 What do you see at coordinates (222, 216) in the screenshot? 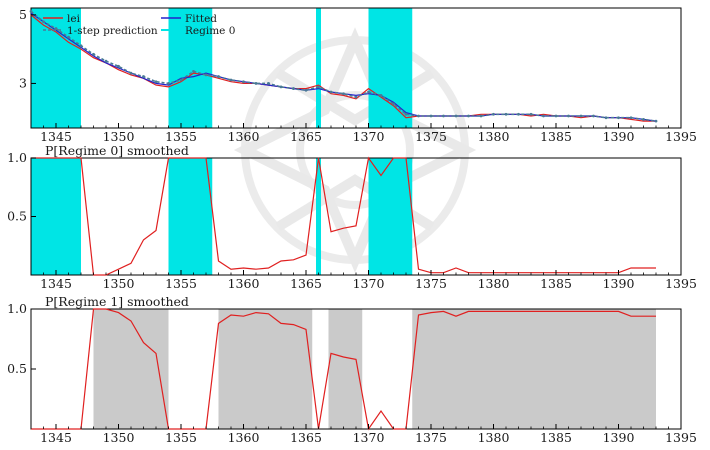
I see `regime-0-shading` at bounding box center [222, 216].